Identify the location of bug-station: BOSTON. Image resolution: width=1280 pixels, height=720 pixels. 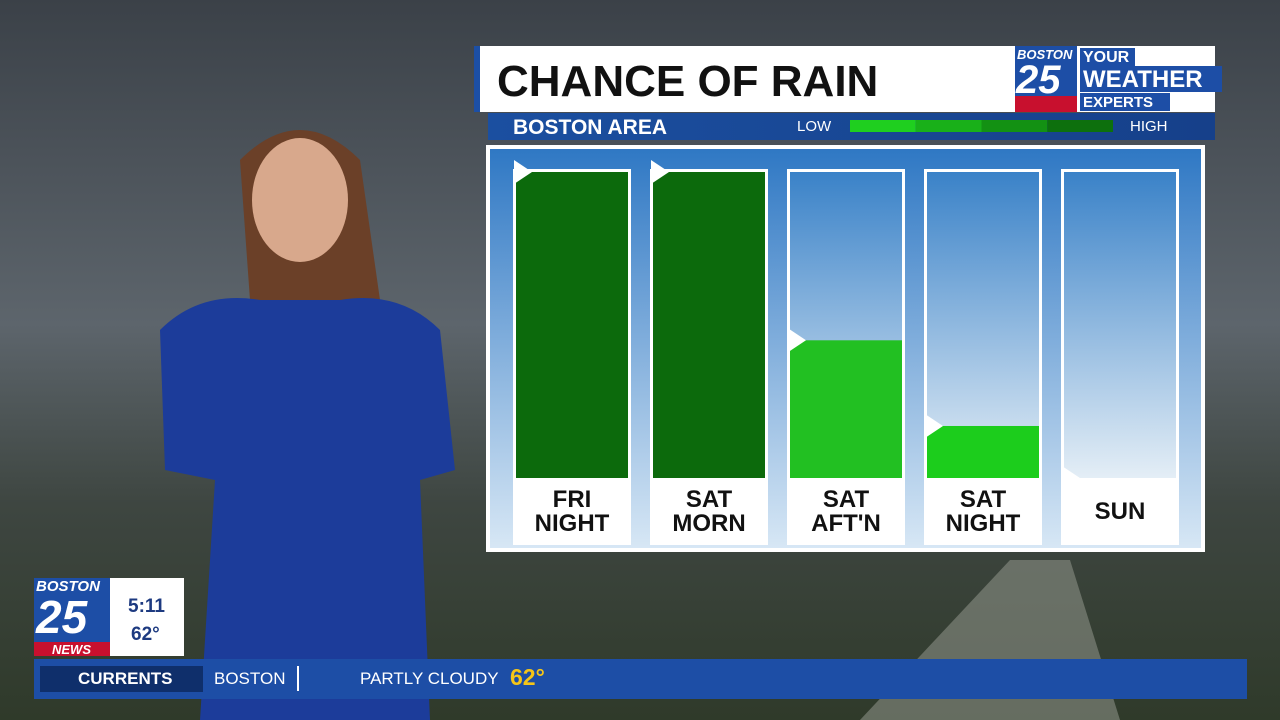
(68, 586).